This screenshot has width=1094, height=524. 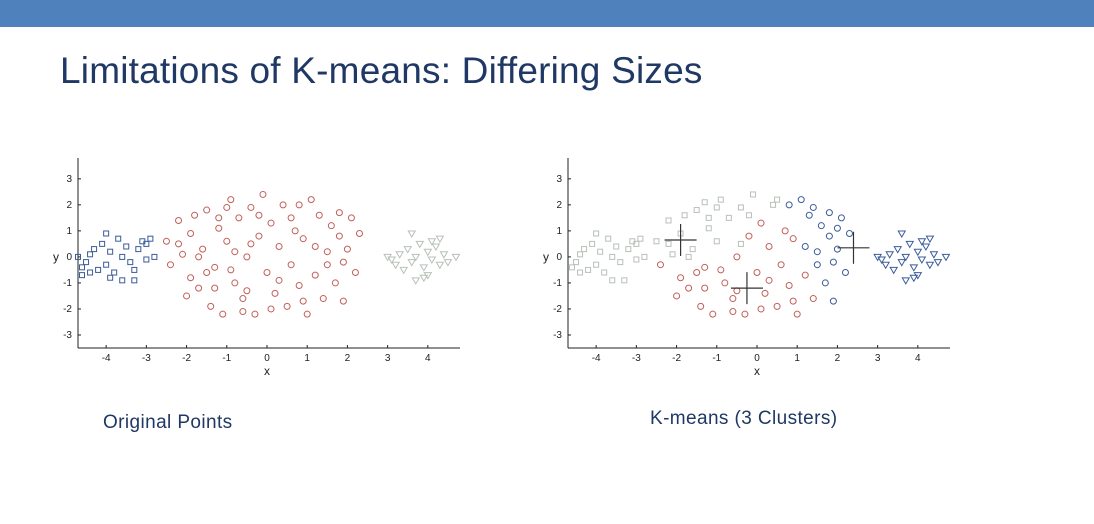 I want to click on x-tick-label: -2, so click(x=676, y=358).